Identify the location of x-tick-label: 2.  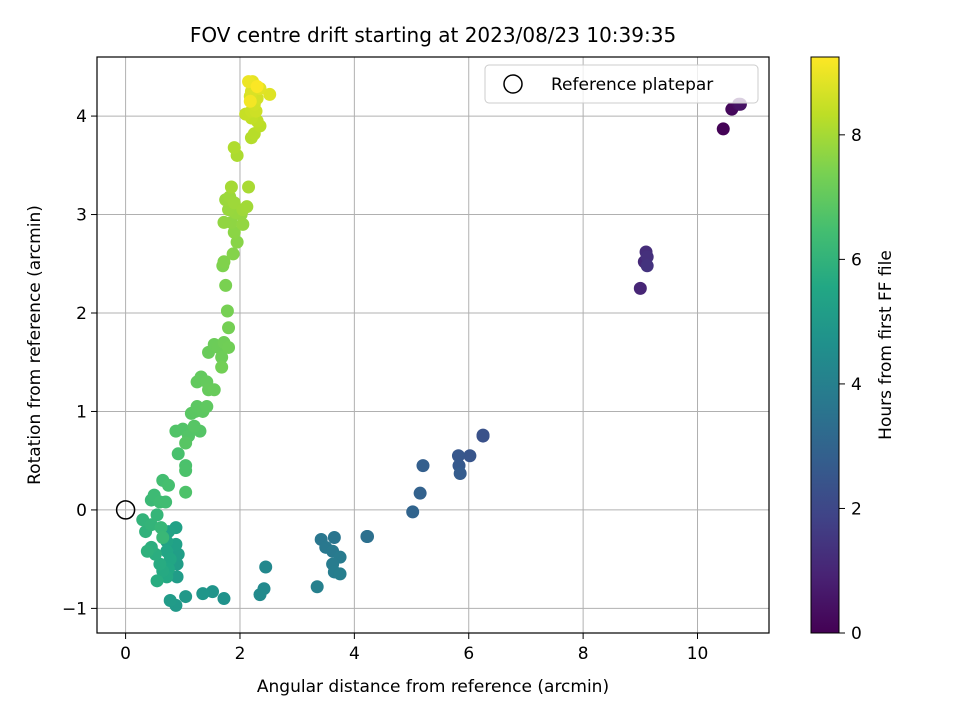
(240, 654).